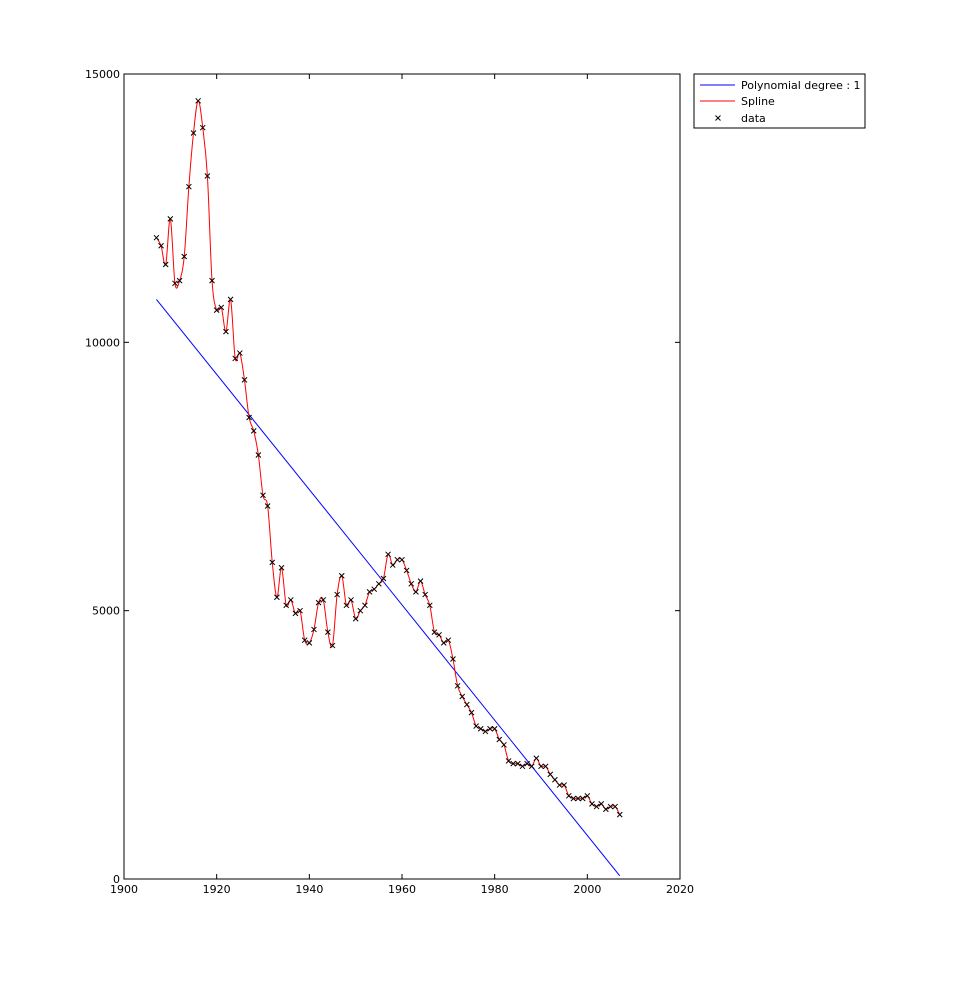  Describe the element at coordinates (680, 889) in the screenshot. I see `x-tick-label: 2020` at that location.